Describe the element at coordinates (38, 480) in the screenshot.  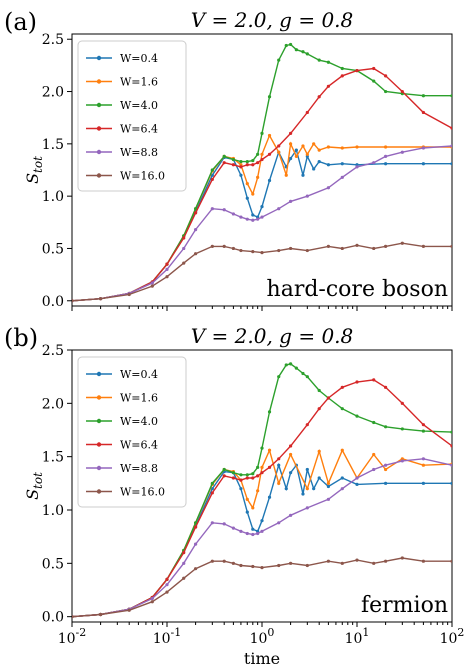
I see `y-axis-label-subscript: tot` at that location.